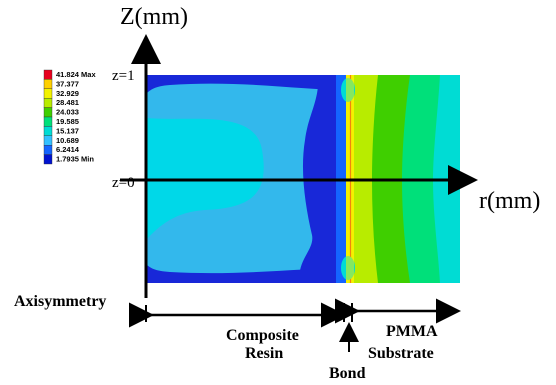  What do you see at coordinates (246, 273) in the screenshot?
I see `composite-dark-bottom` at bounding box center [246, 273].